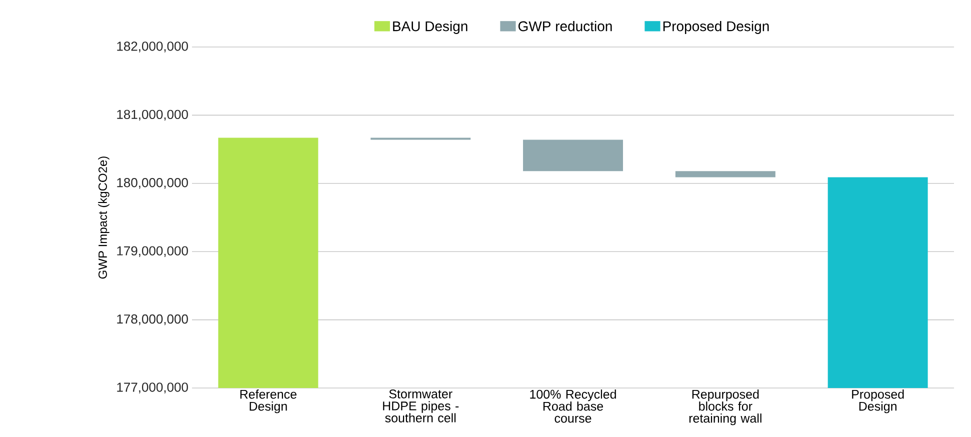 Image resolution: width=971 pixels, height=437 pixels. I want to click on y-tick-label: 181,000,000, so click(152, 115).